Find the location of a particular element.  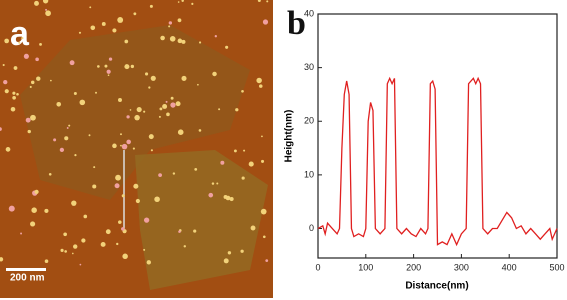

x-tick-label: 500 is located at coordinates (556, 267).